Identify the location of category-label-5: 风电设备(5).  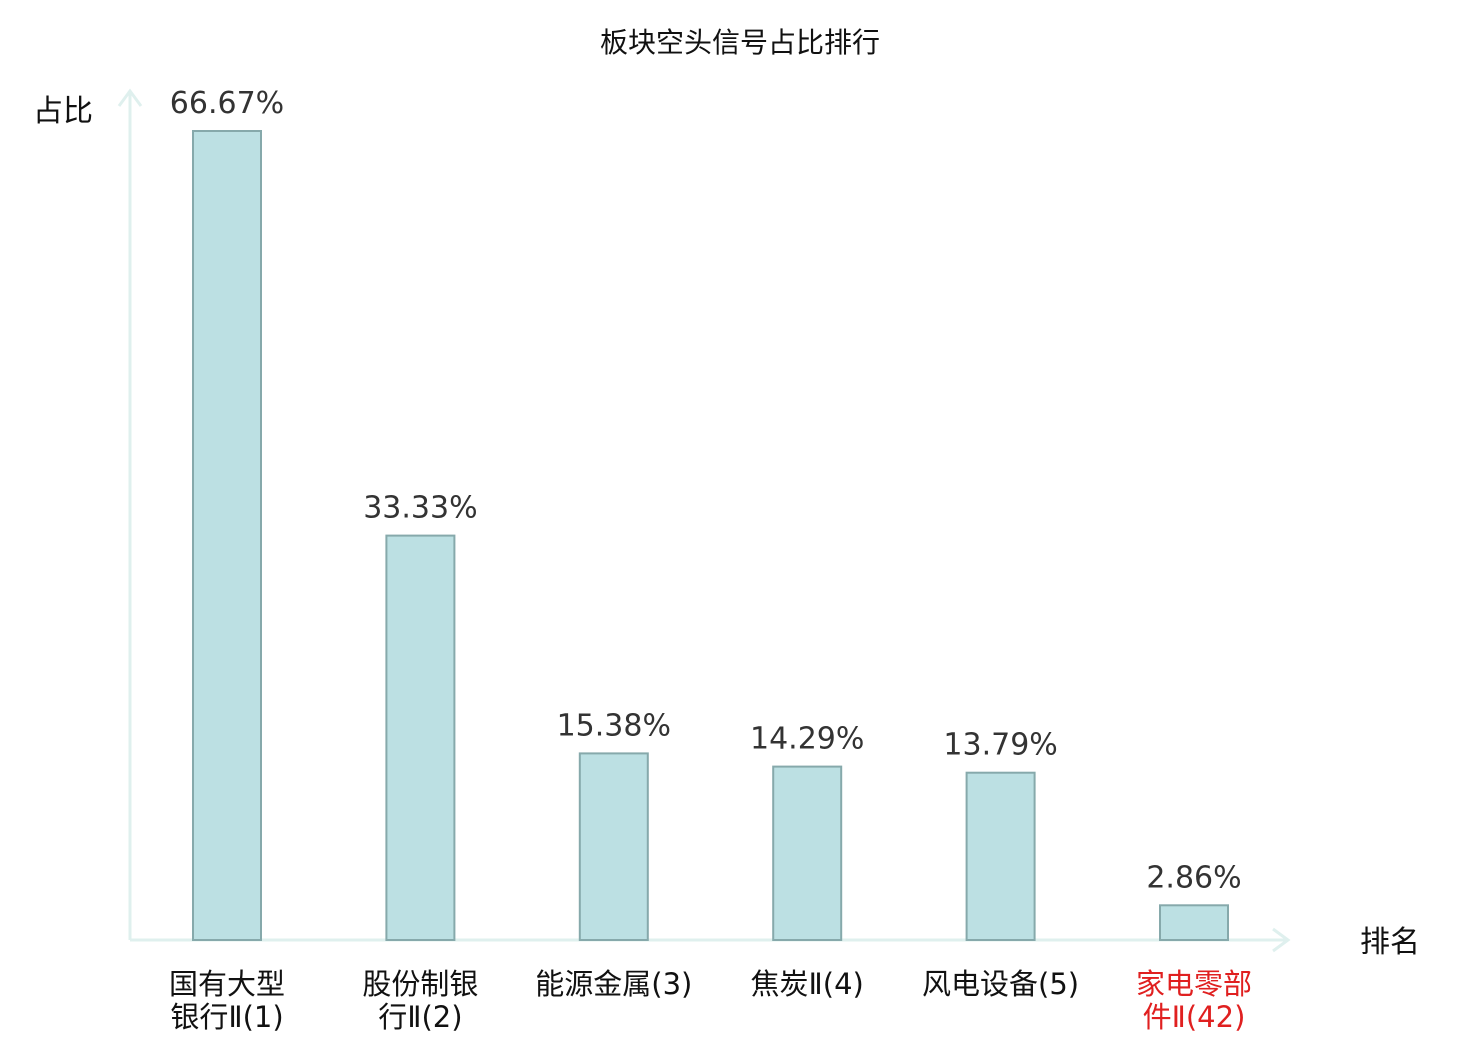
(1000, 984).